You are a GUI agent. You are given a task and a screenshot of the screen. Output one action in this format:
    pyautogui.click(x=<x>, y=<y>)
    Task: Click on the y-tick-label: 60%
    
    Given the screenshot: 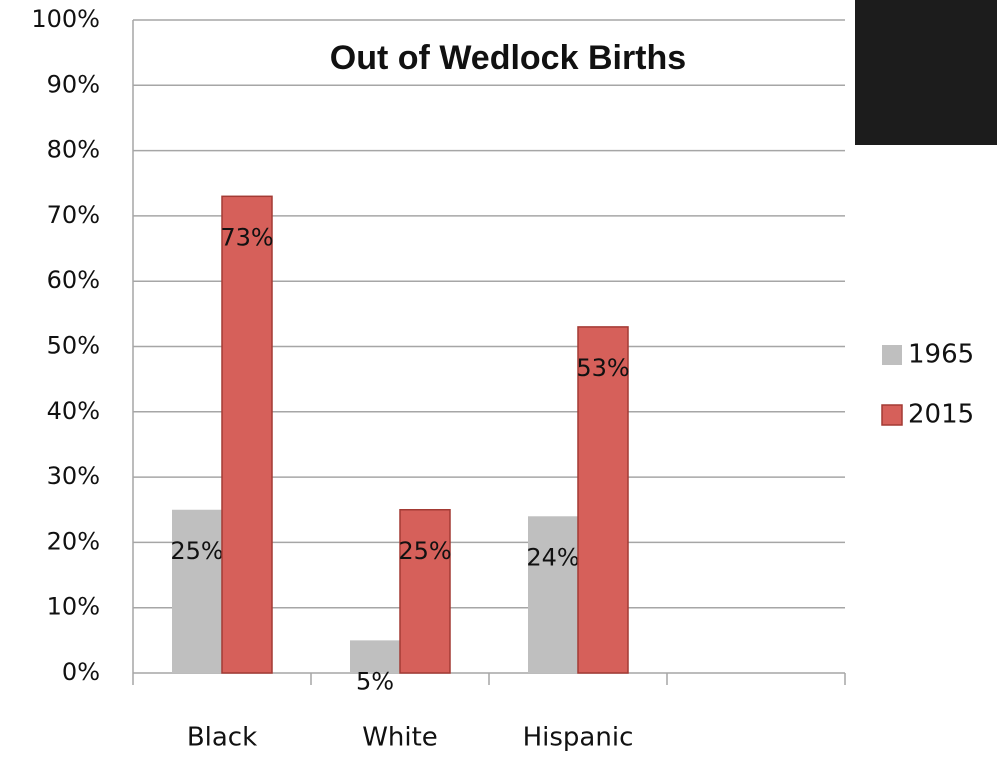 What is the action you would take?
    pyautogui.click(x=73, y=280)
    